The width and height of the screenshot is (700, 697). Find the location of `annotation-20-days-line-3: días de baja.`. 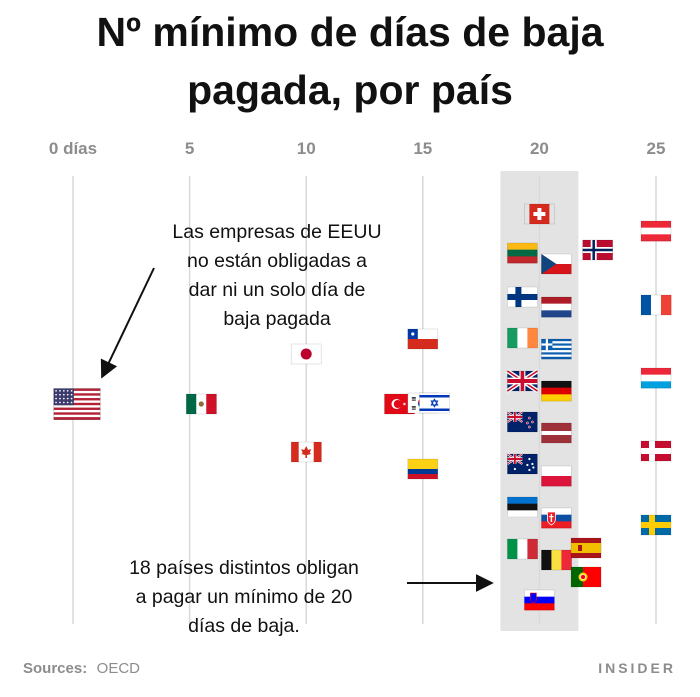

annotation-20-days-line-3: días de baja. is located at coordinates (244, 626).